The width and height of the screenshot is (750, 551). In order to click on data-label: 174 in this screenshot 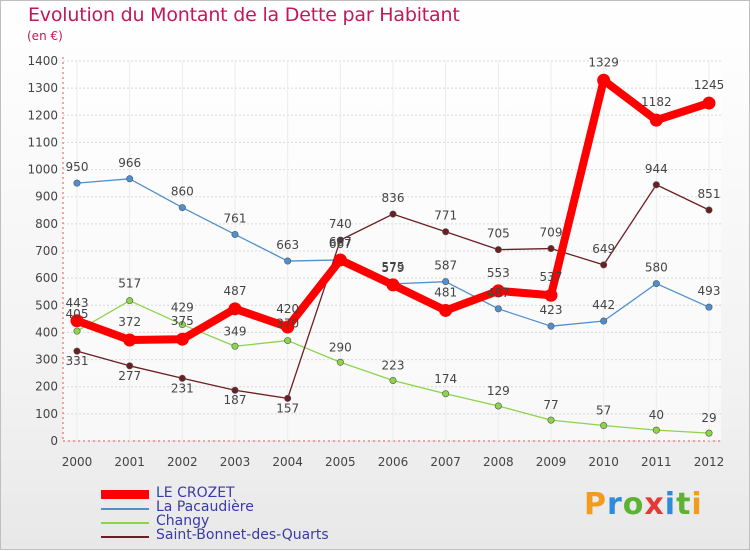, I will do `click(445, 379)`.